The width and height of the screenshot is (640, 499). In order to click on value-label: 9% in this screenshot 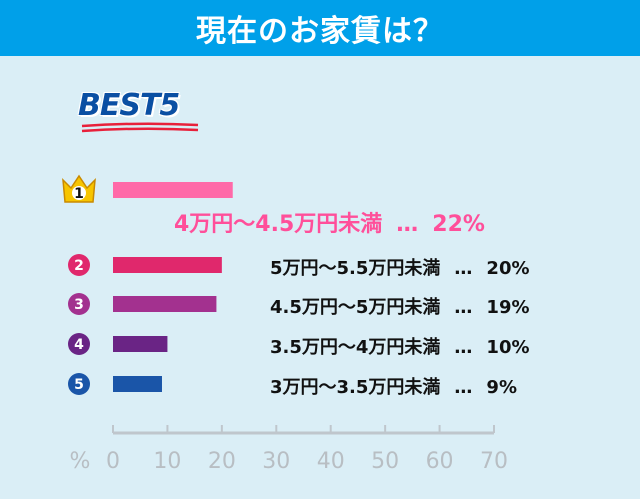, I will do `click(501, 387)`.